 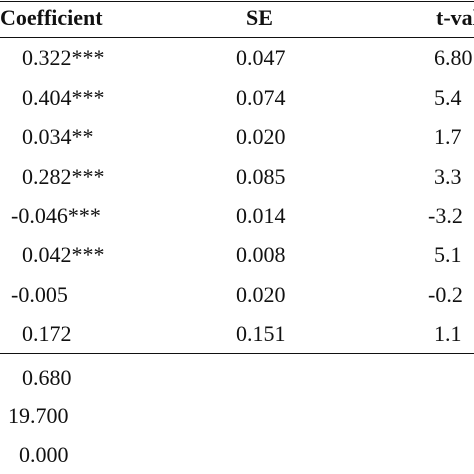 I want to click on table-cell: 5.1, so click(x=448, y=254).